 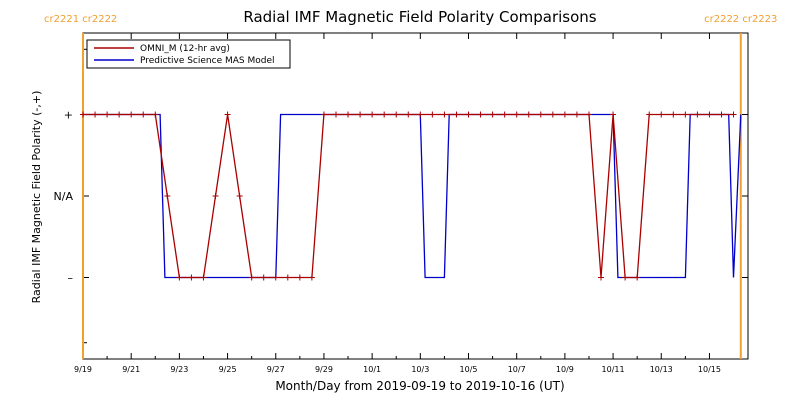 I want to click on legend-entry-omni: OMNI_M (12-hr avg), so click(x=185, y=49).